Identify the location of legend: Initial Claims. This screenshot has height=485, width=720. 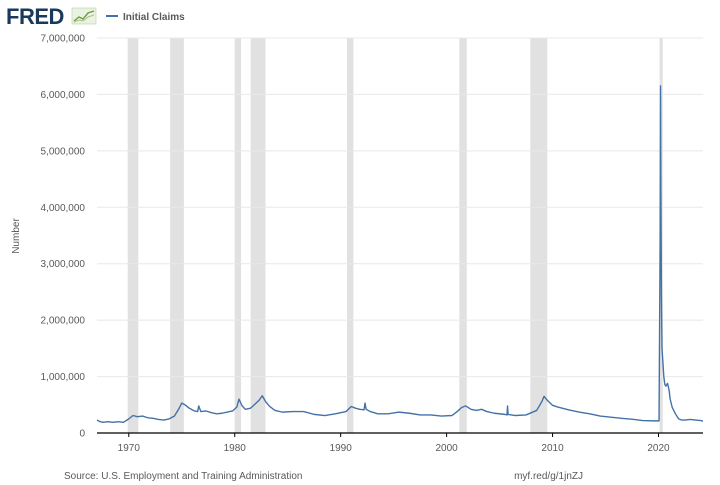
(145, 17).